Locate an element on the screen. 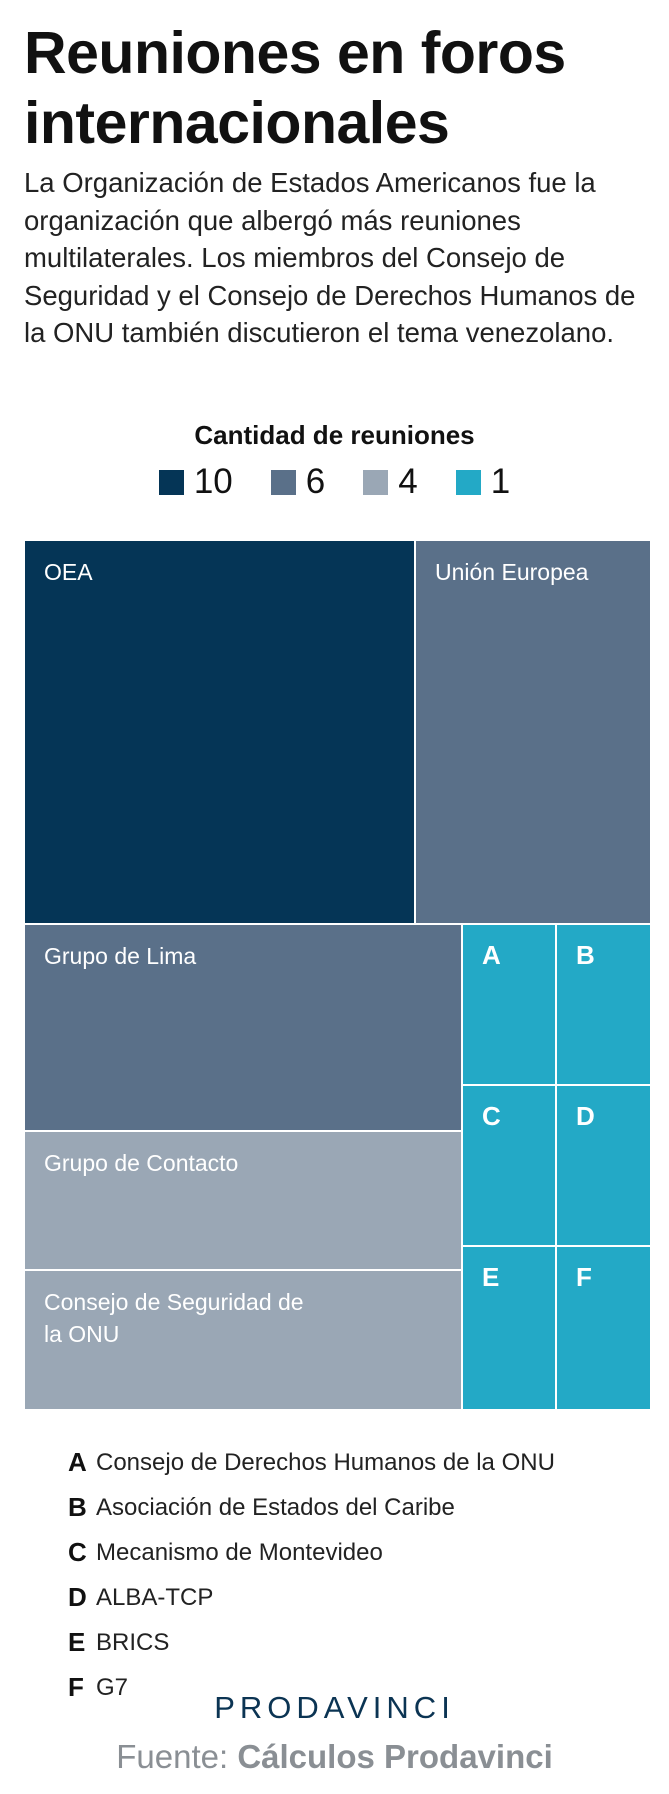 The image size is (669, 1794). key-letter-d: D is located at coordinates (77, 1597).